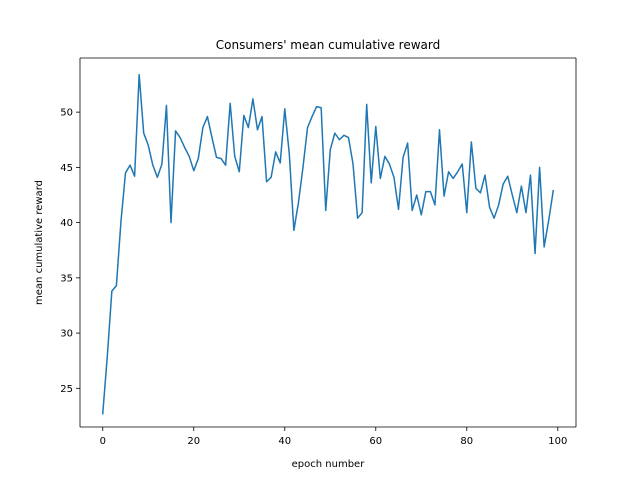 The width and height of the screenshot is (640, 480). I want to click on y-tick-label: 35, so click(66, 278).